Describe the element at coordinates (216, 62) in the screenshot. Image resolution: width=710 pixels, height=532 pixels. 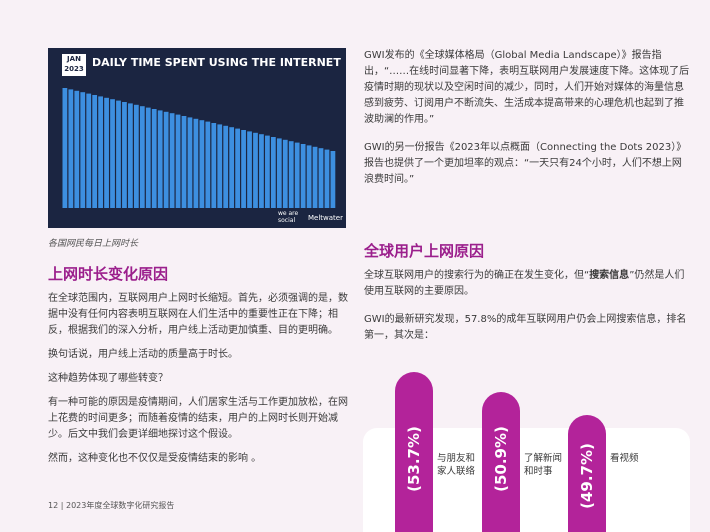
I see `image-title: DAILY TIME SPENT USING THE INTERNET` at that location.